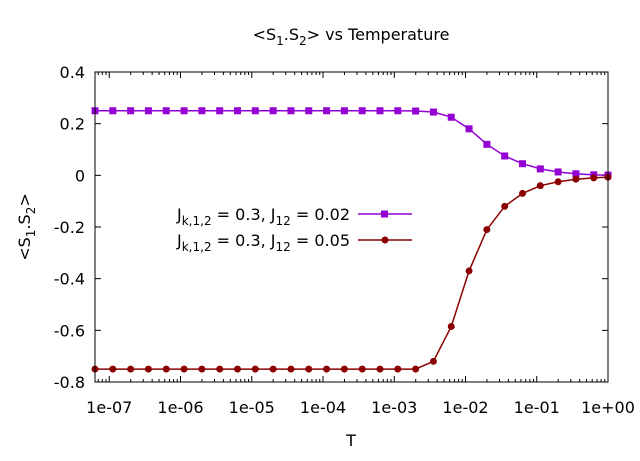 The image size is (640, 461). I want to click on x-tick-label: 1e+00, so click(608, 407).